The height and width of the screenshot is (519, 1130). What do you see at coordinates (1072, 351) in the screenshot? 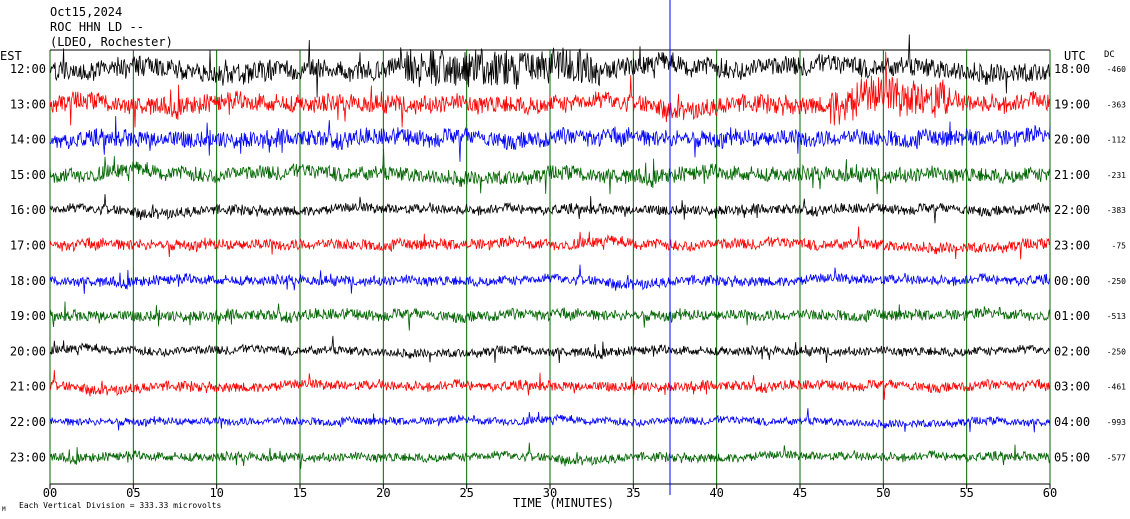
I see `utc-hour-label: 02:00` at bounding box center [1072, 351].